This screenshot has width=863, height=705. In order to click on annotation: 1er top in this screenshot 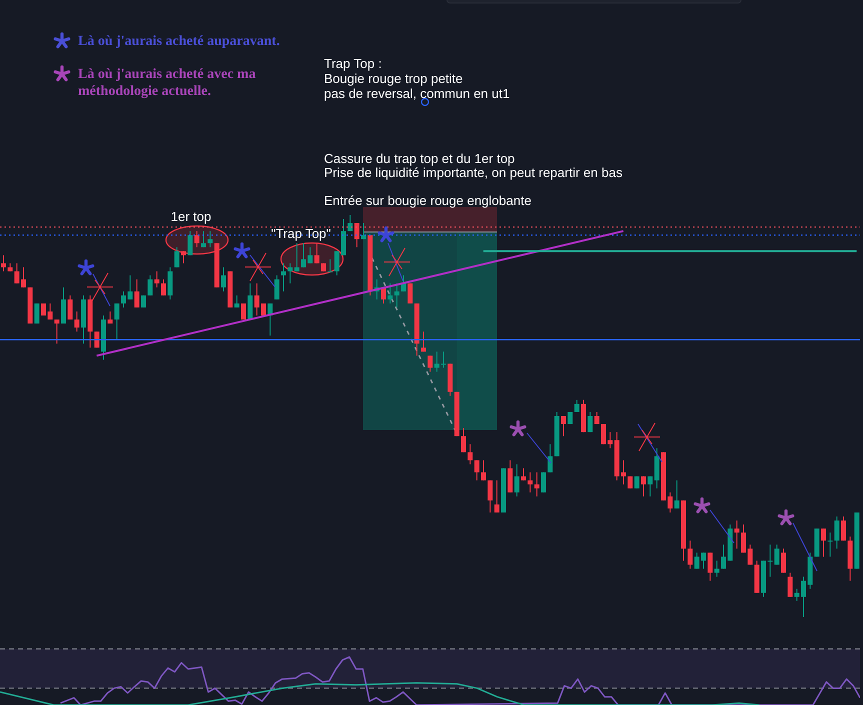, I will do `click(191, 216)`.